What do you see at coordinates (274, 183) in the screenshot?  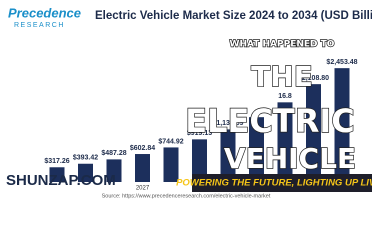 I see `tagline: POWERING THE FUTURE, LIGHTING UP LIVES` at bounding box center [274, 183].